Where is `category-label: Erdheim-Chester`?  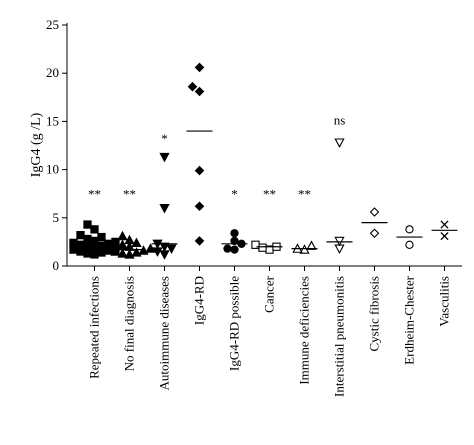 category-label: Erdheim-Chester is located at coordinates (409, 319).